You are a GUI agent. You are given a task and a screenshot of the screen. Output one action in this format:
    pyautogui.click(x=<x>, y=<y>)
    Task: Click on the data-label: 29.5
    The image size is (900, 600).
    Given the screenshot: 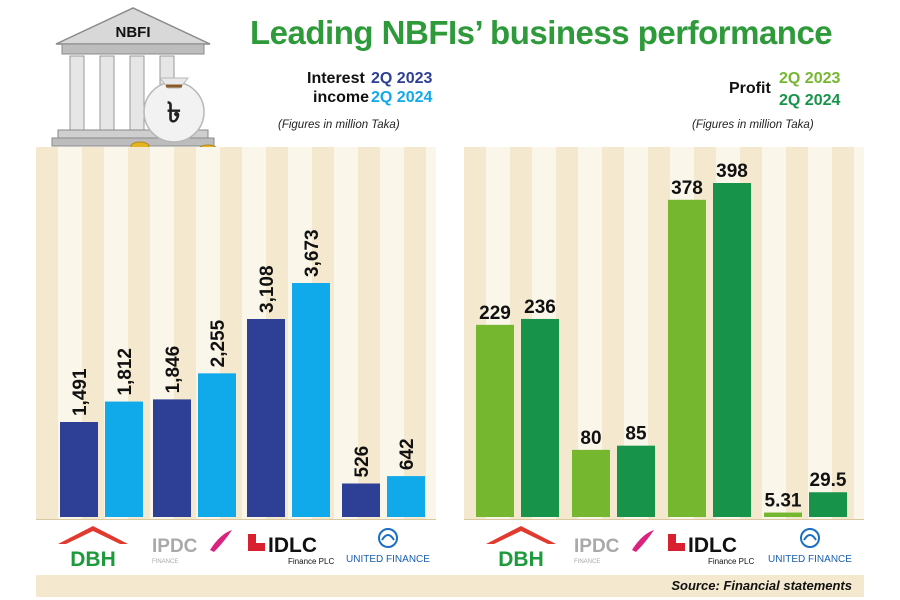 What is the action you would take?
    pyautogui.click(x=828, y=480)
    